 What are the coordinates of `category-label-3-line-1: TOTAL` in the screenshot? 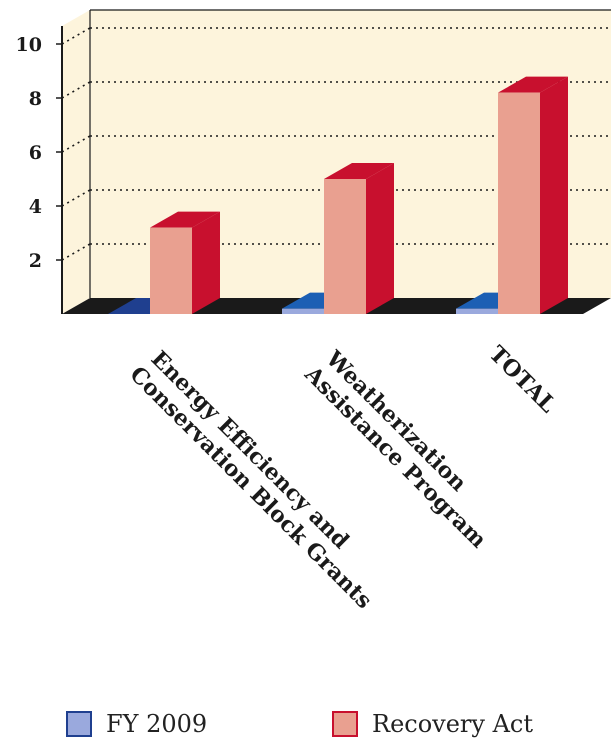 It's located at (522, 379).